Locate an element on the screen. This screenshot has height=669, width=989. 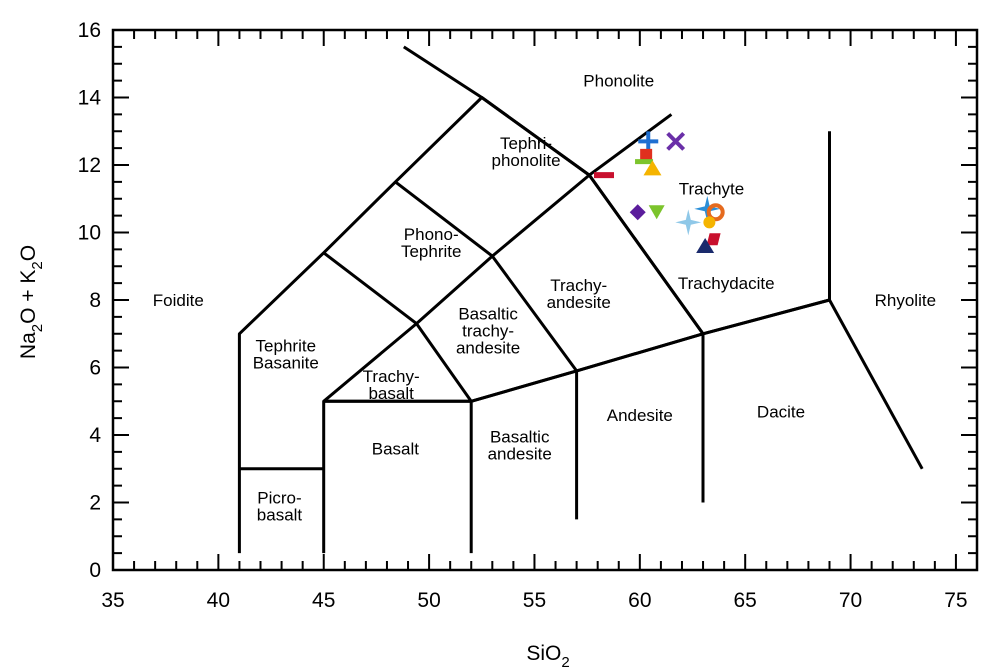
y-tick-label: 12 is located at coordinates (89, 165).